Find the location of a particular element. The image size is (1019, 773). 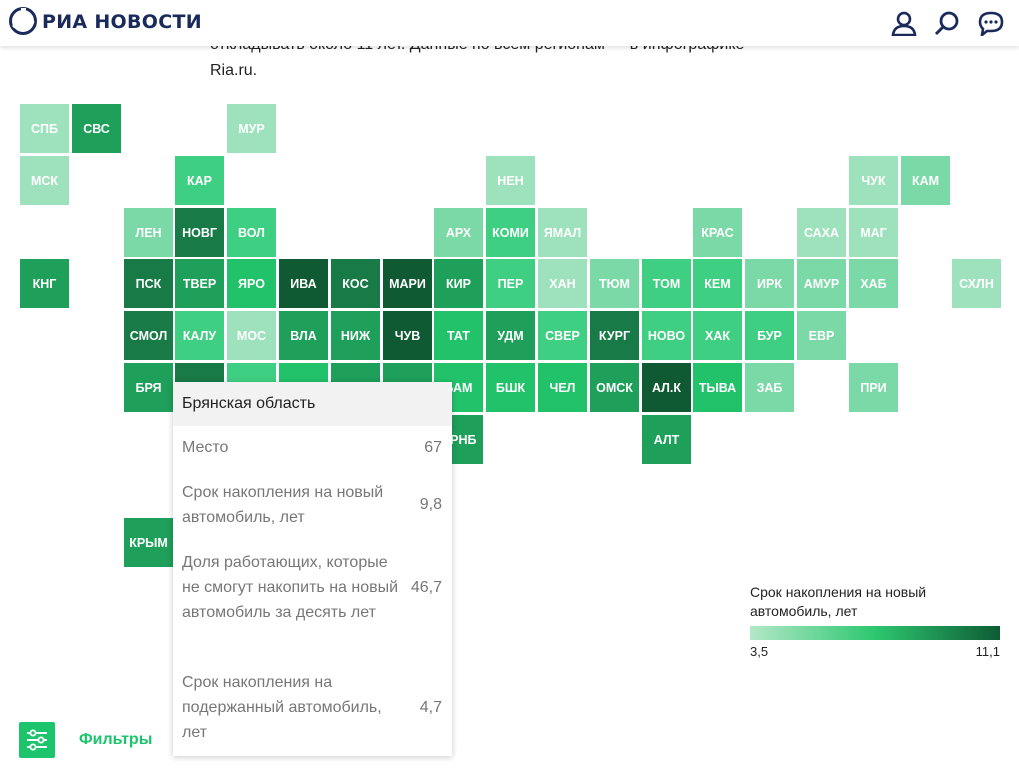

region-tile-label: ЯРО is located at coordinates (251, 283).